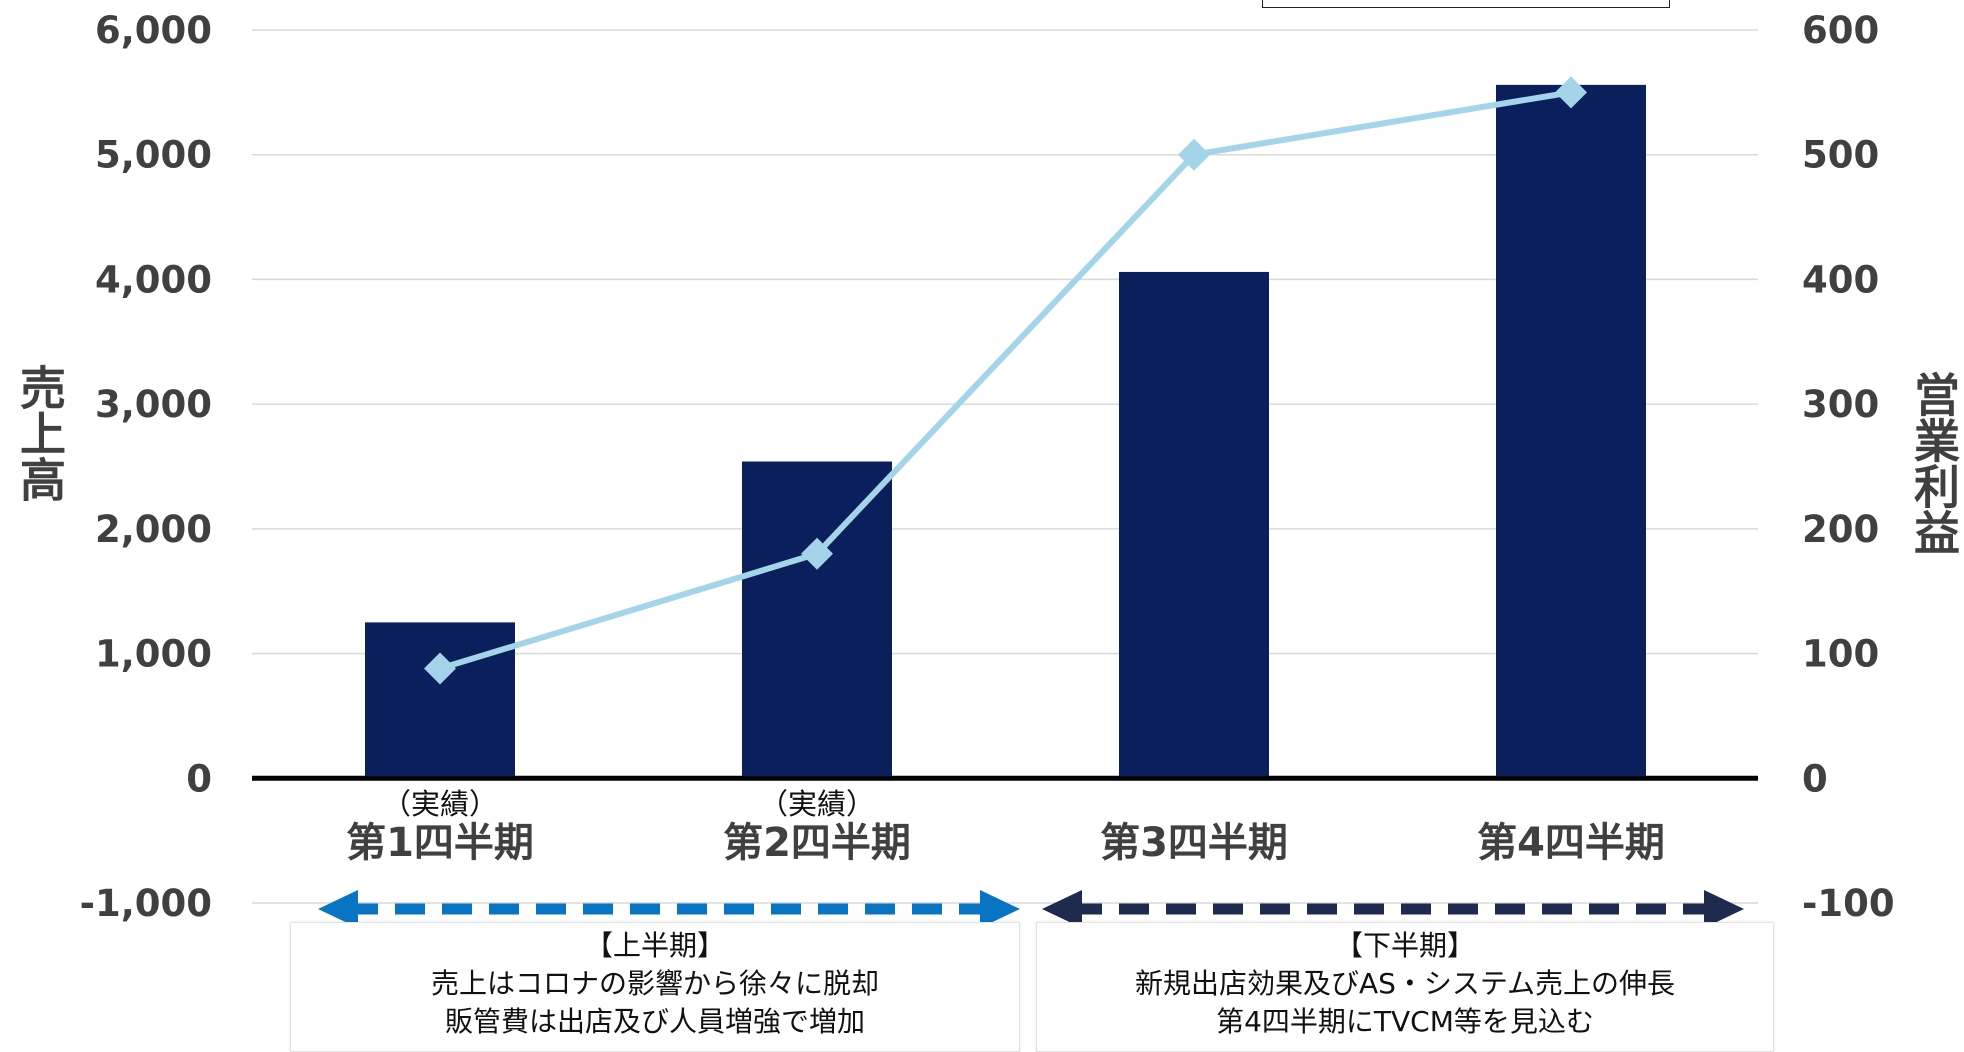 The image size is (1964, 1052). Describe the element at coordinates (1840, 654) in the screenshot. I see `y2-tick-label: 100` at that location.